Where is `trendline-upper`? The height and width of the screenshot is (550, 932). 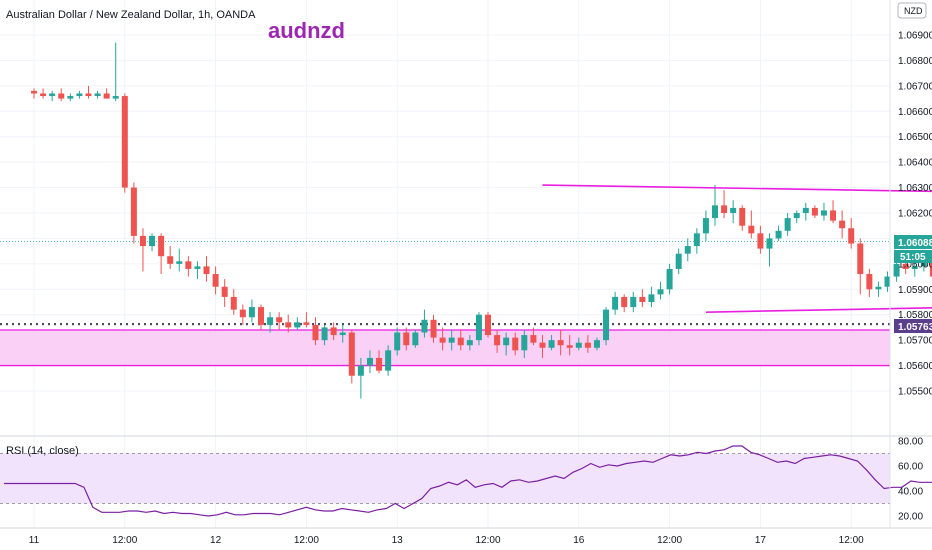
trendline-upper is located at coordinates (737, 206).